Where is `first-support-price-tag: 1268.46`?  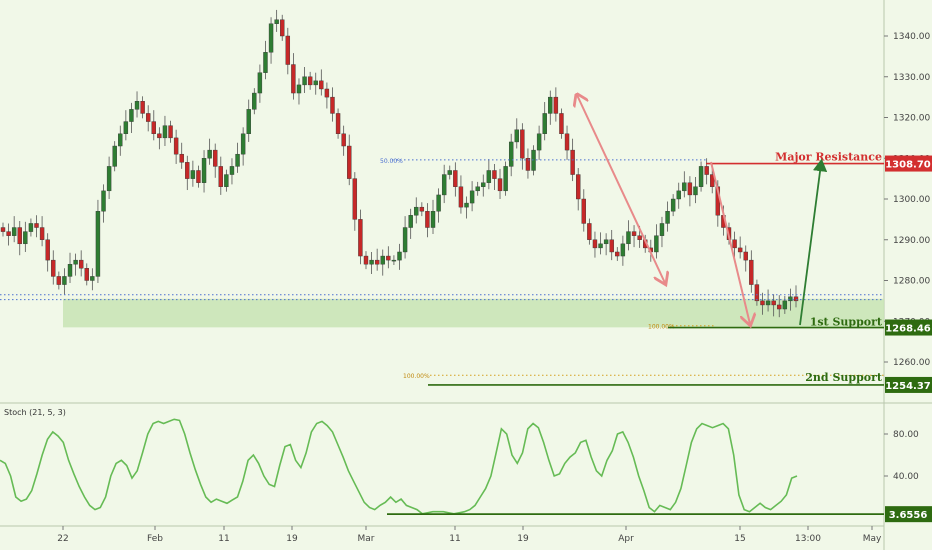
first-support-price-tag: 1268.46 is located at coordinates (908, 329).